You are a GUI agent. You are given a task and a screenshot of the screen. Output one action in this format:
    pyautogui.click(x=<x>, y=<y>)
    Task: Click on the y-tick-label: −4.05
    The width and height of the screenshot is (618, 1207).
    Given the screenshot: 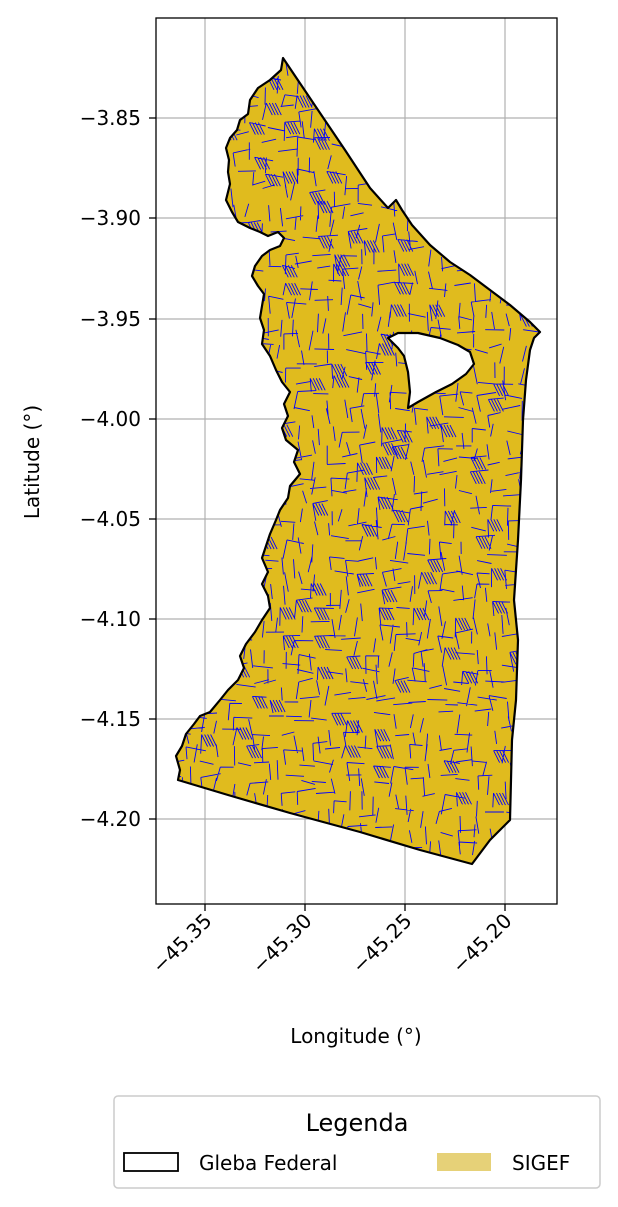 What is the action you would take?
    pyautogui.click(x=110, y=519)
    